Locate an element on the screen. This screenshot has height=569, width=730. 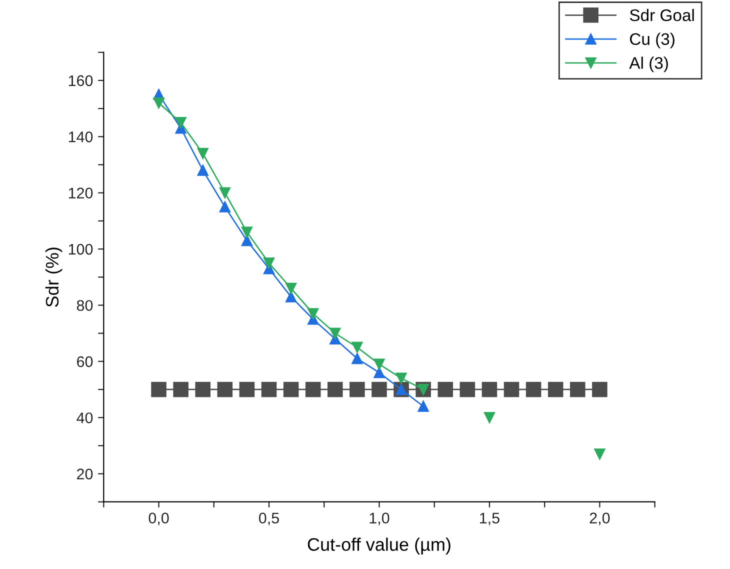
y-tick-label: 20 is located at coordinates (85, 474).